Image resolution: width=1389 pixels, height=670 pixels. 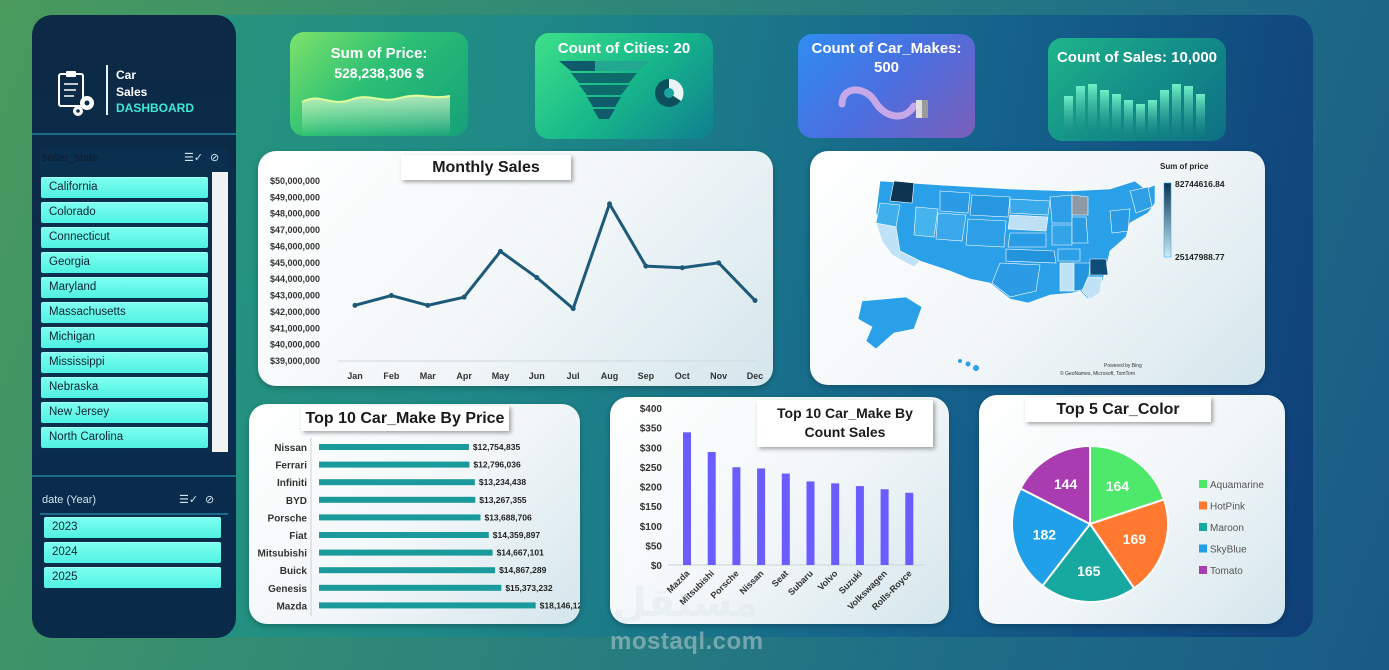 I want to click on top-price-category-label: Ferrari, so click(x=291, y=466).